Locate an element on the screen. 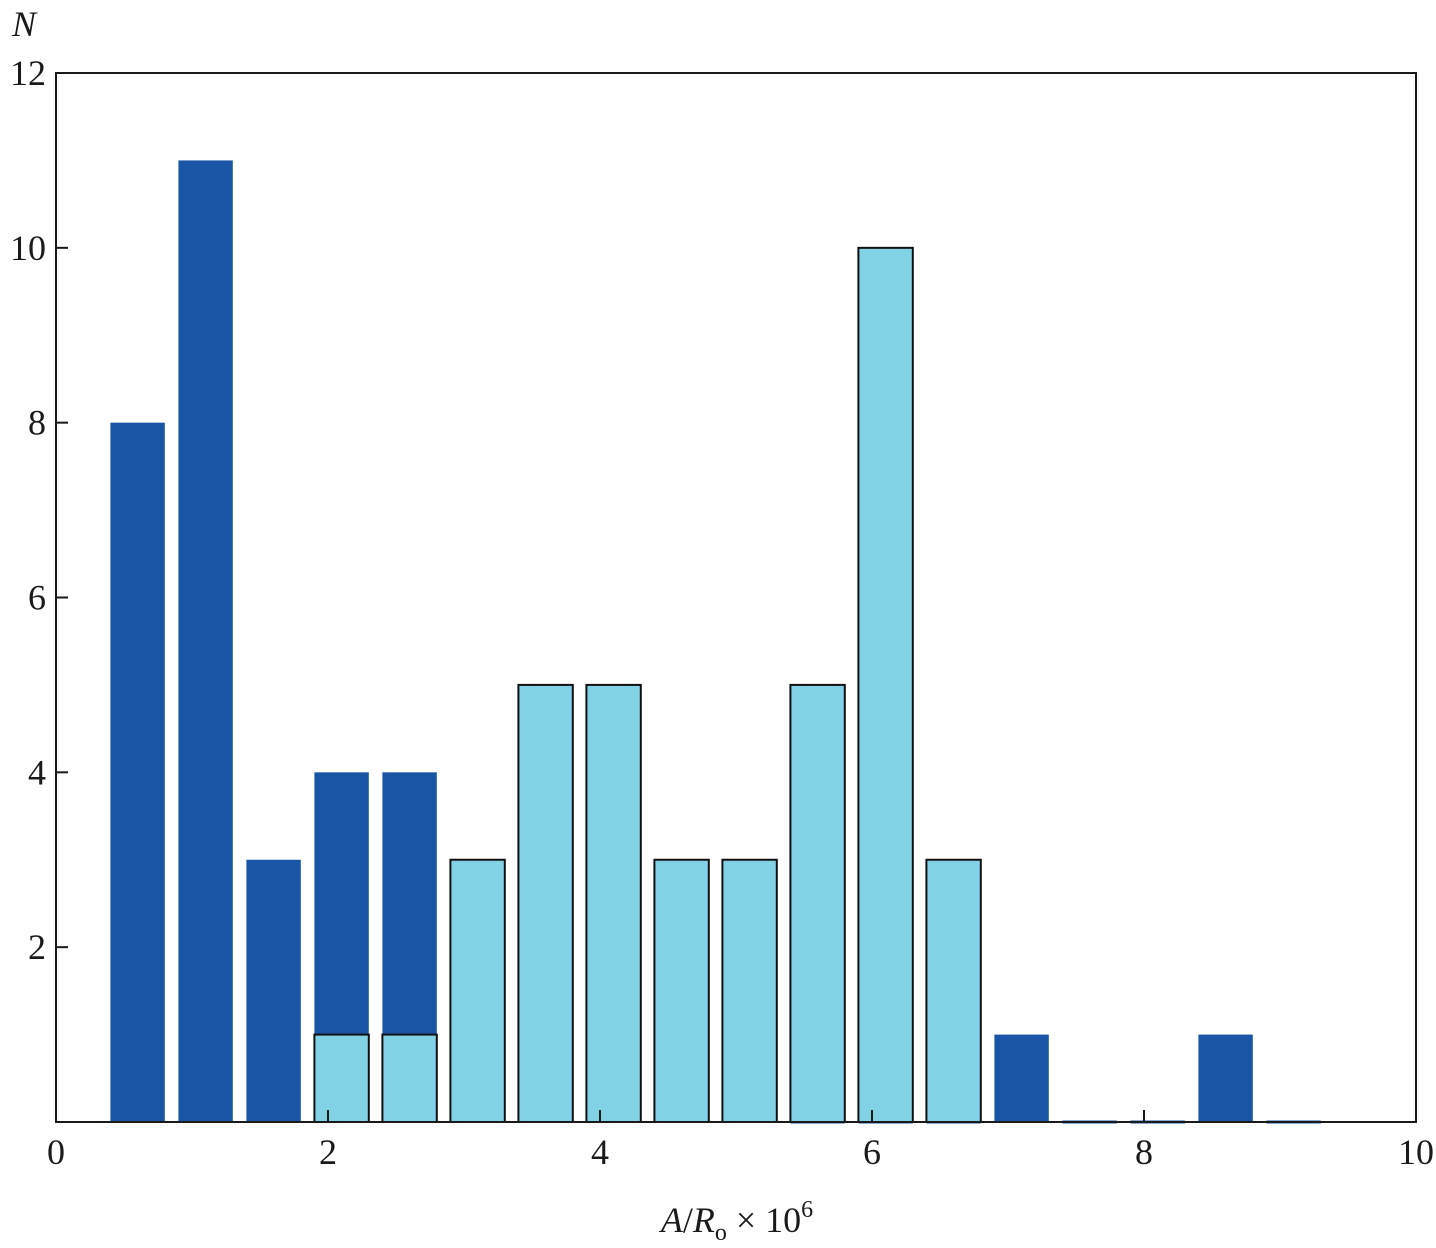 Image resolution: width=1436 pixels, height=1248 pixels. y-tick-label: 8 is located at coordinates (37, 423).